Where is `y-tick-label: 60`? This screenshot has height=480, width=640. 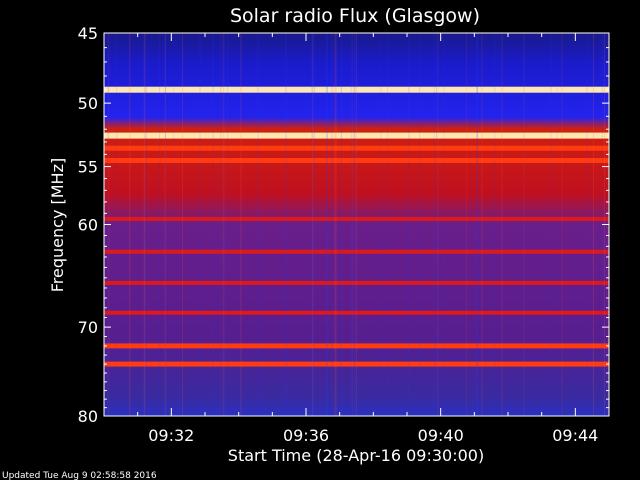 y-tick-label: 60 is located at coordinates (88, 225).